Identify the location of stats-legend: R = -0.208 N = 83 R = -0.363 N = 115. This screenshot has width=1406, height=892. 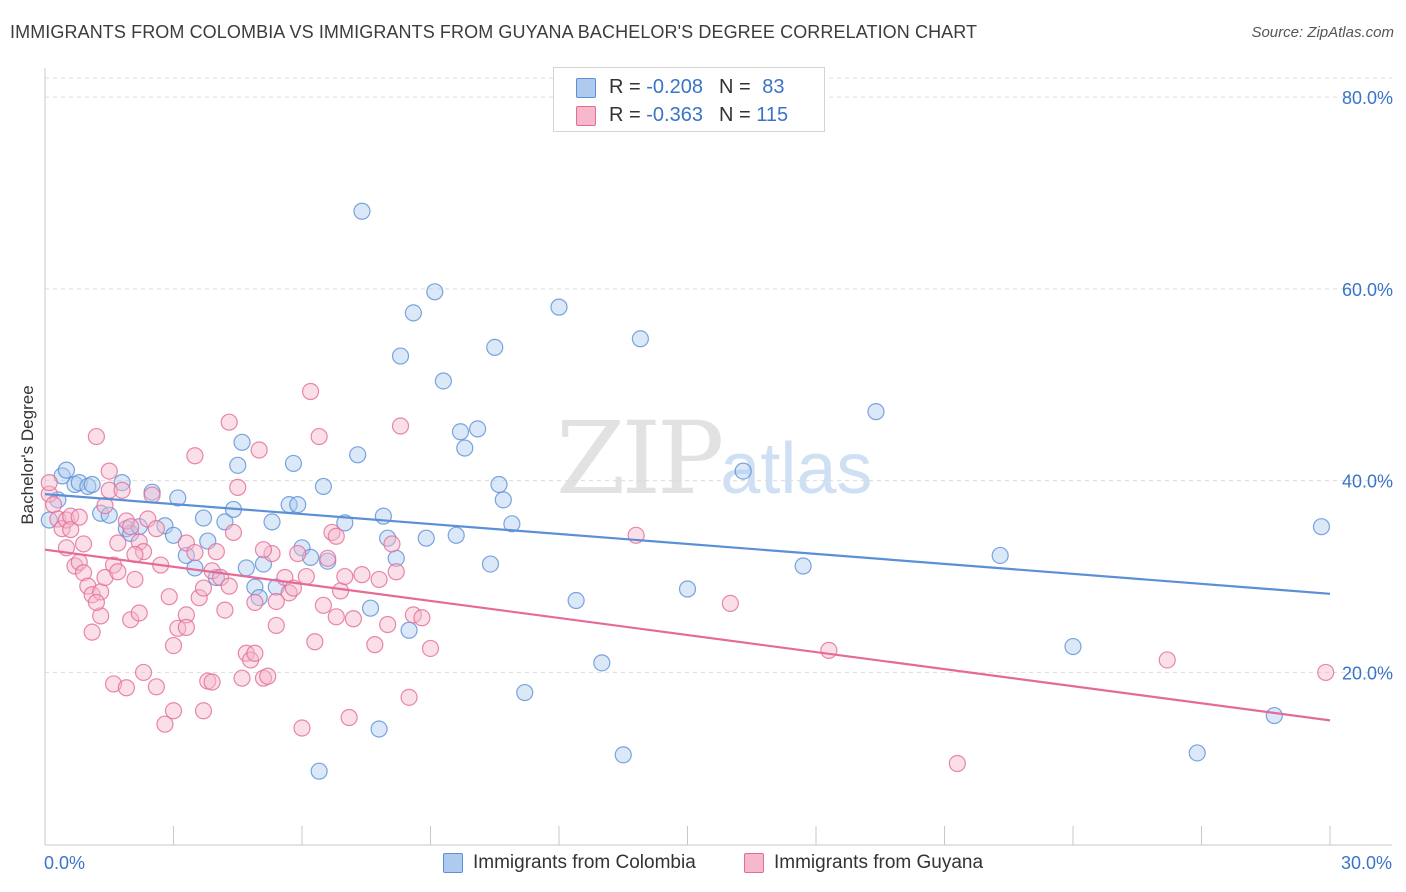
(689, 99).